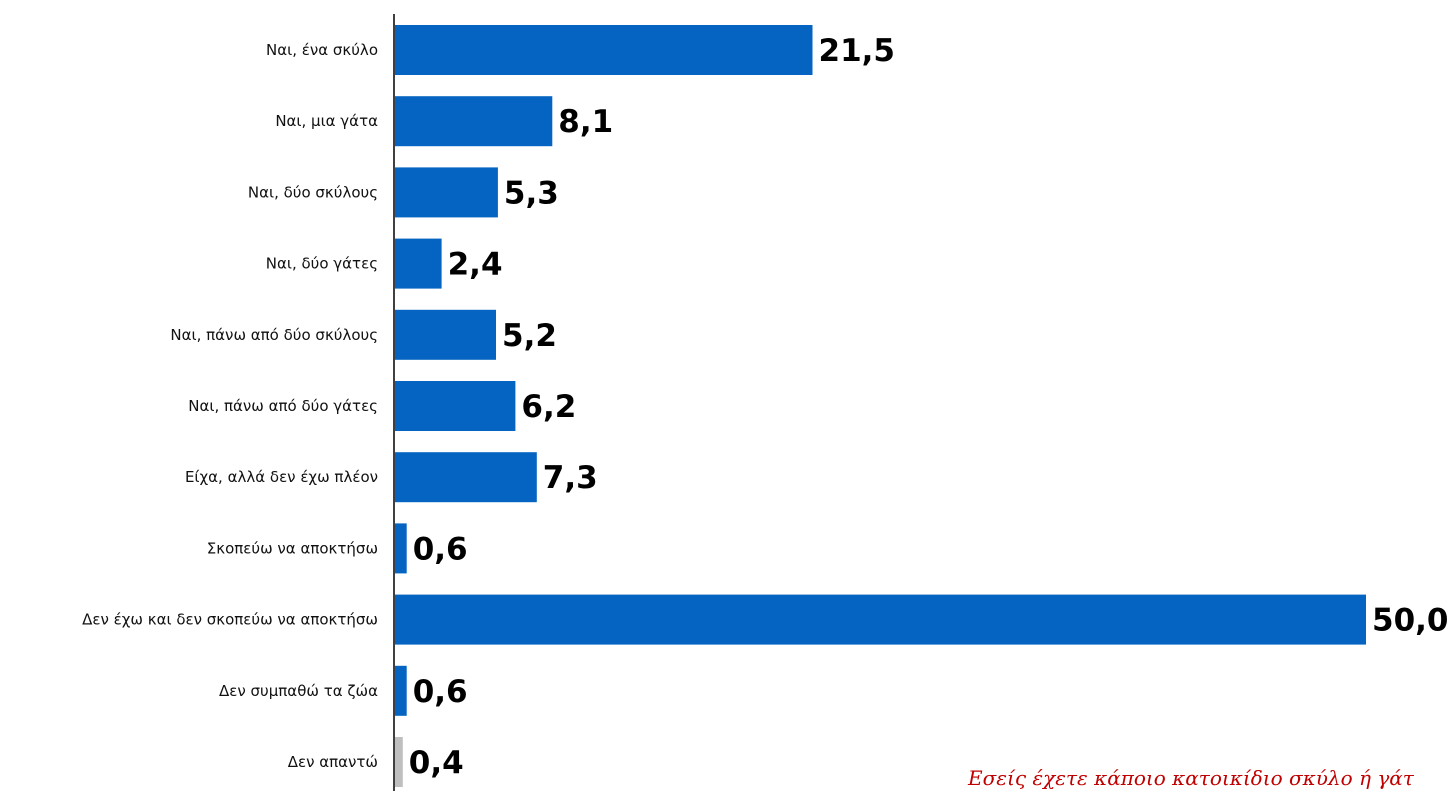 This screenshot has width=1448, height=791. What do you see at coordinates (436, 763) in the screenshot?
I see `value-label: 0,4` at bounding box center [436, 763].